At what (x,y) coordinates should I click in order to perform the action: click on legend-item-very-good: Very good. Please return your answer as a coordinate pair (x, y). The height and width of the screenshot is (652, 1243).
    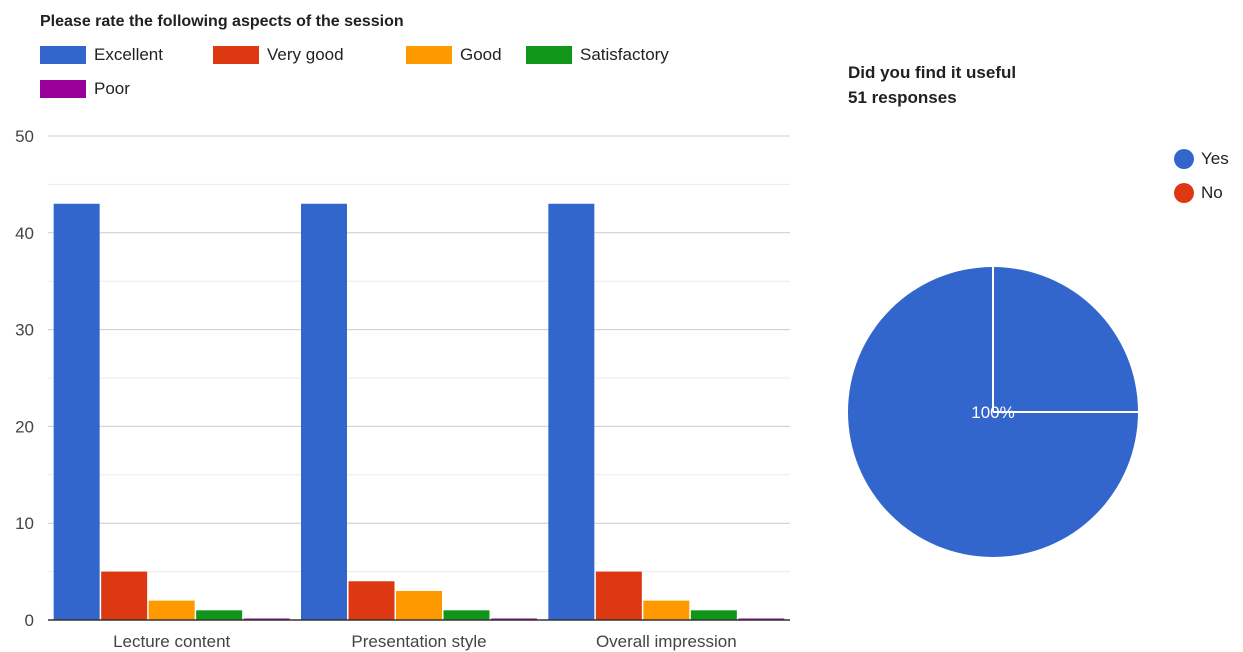
    Looking at the image, I should click on (278, 55).